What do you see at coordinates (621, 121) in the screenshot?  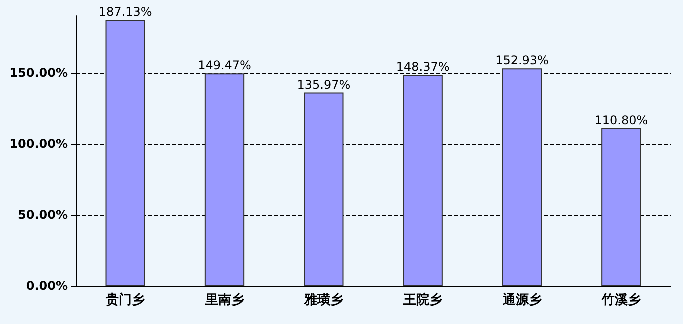 I see `data-label: 110.80%` at bounding box center [621, 121].